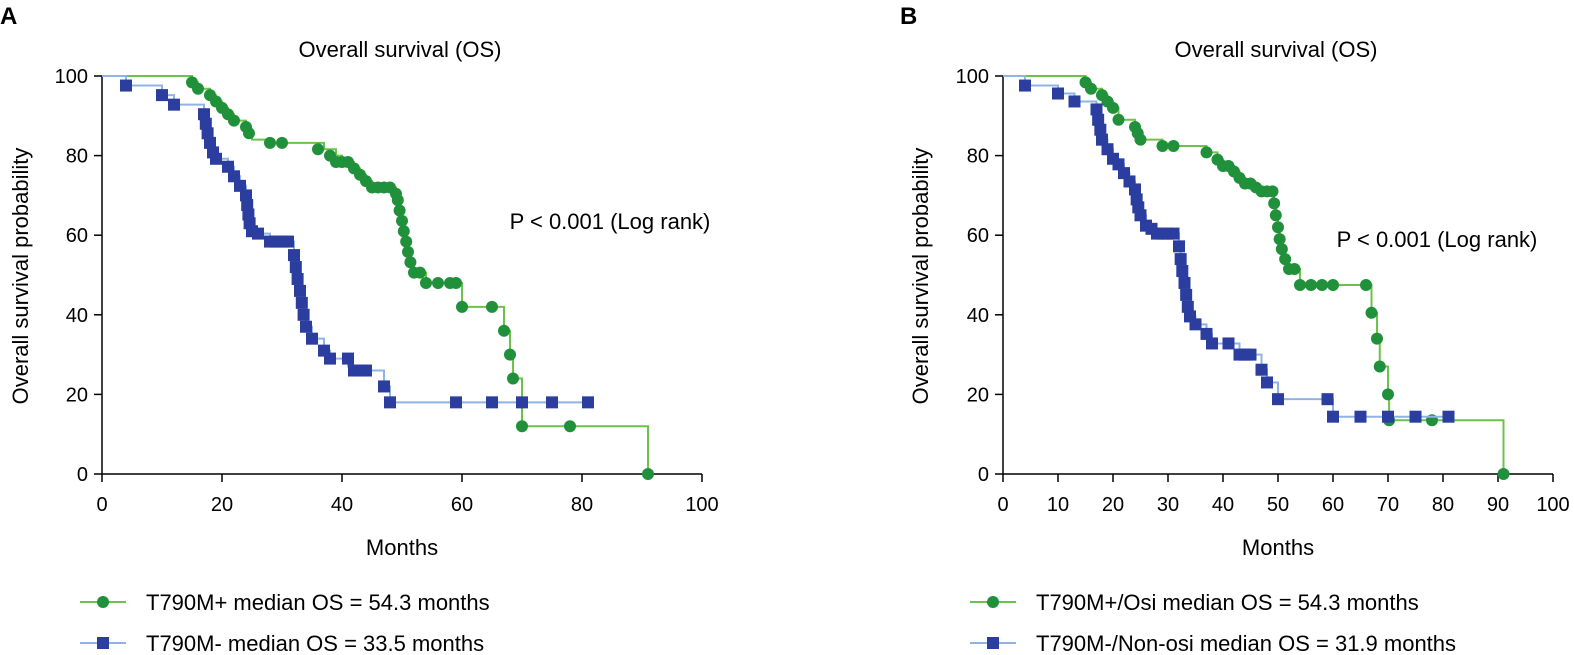 The width and height of the screenshot is (1574, 655). Describe the element at coordinates (1443, 505) in the screenshot. I see `panel-b-x-tick-label: 80` at that location.